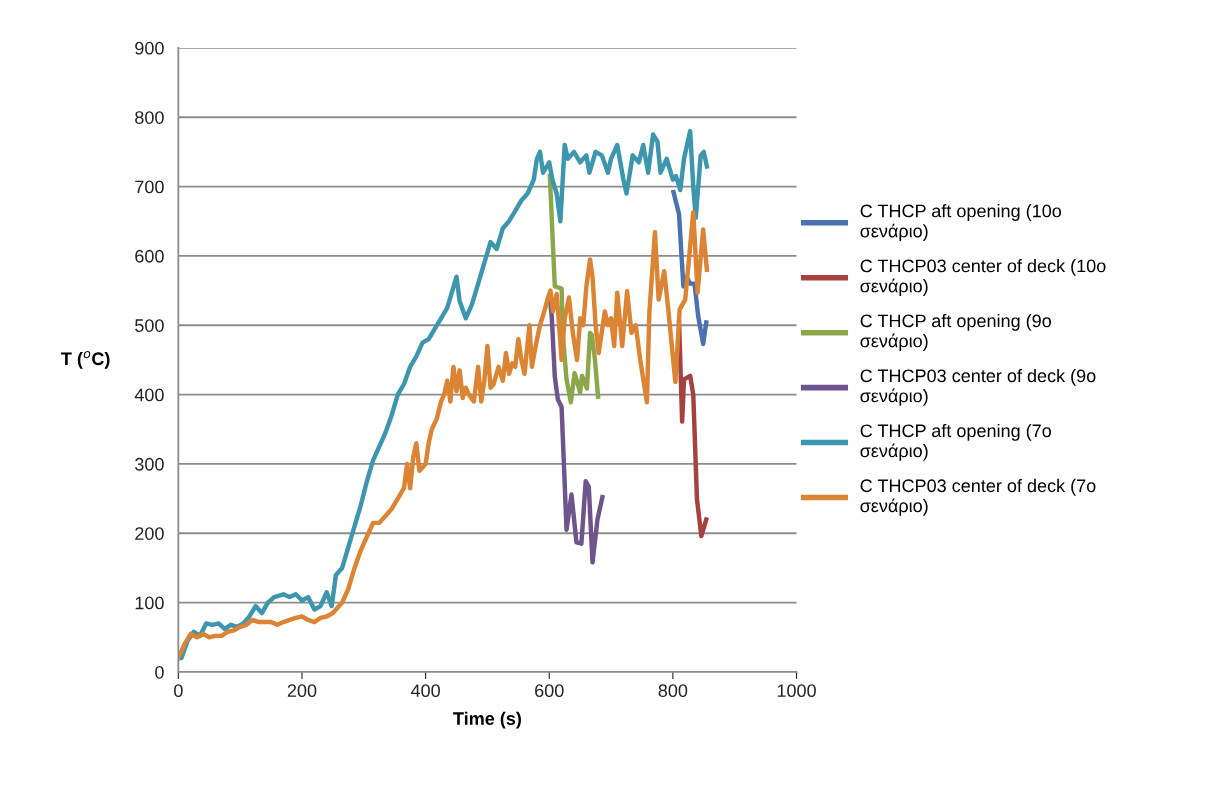  I want to click on x-axis-title: Time (s), so click(487, 720).